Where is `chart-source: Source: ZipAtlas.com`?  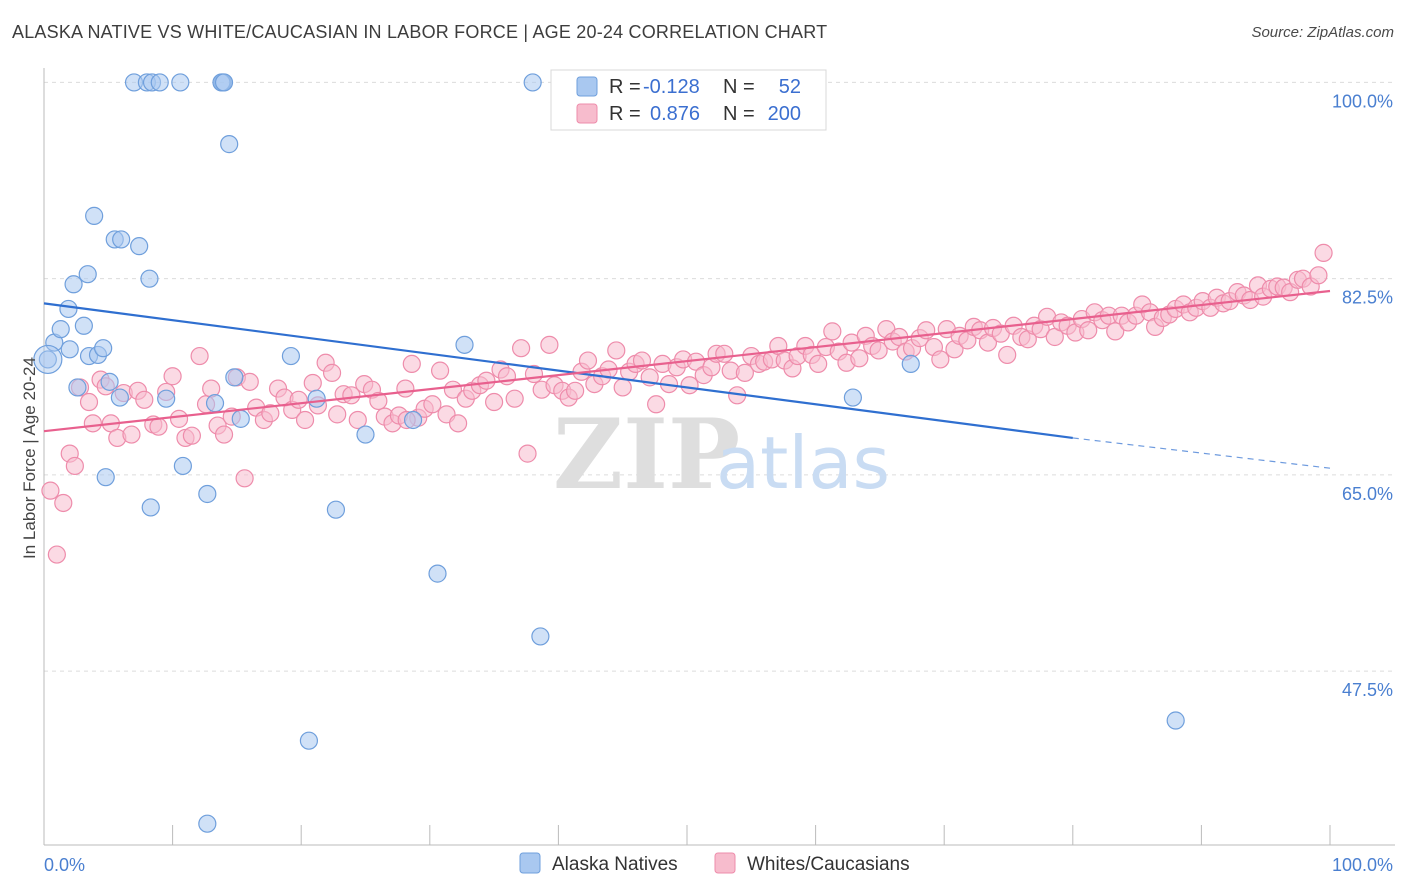
chart-source: Source: ZipAtlas.com is located at coordinates (1322, 32).